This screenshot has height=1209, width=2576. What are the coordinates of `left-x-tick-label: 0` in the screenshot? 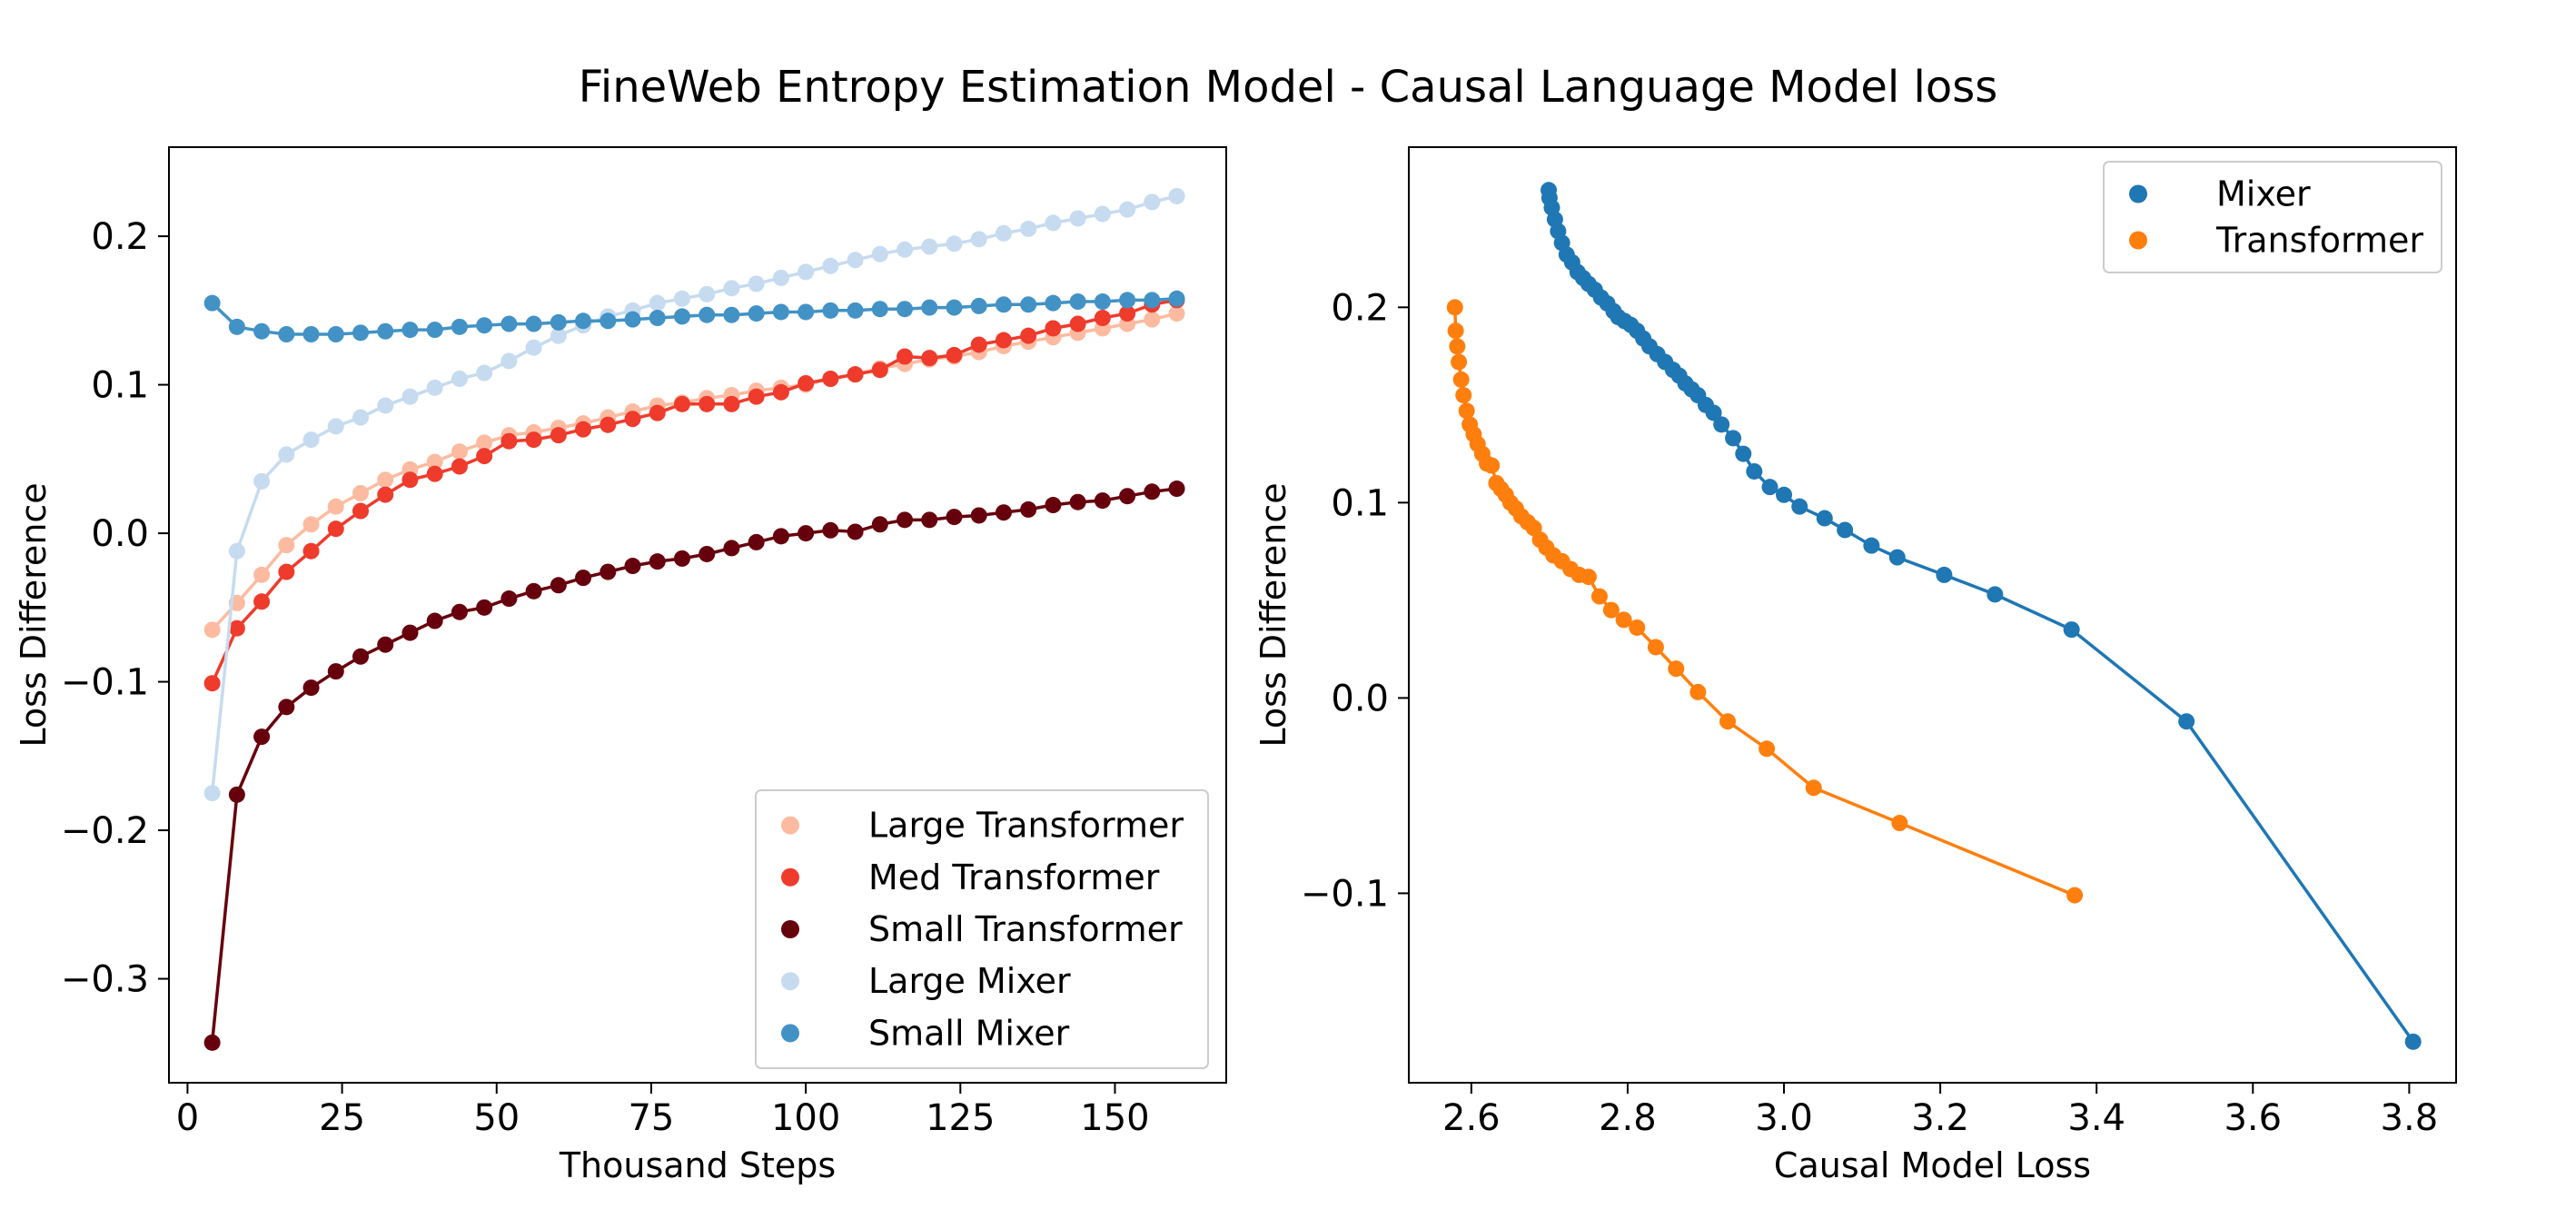 It's located at (187, 1118).